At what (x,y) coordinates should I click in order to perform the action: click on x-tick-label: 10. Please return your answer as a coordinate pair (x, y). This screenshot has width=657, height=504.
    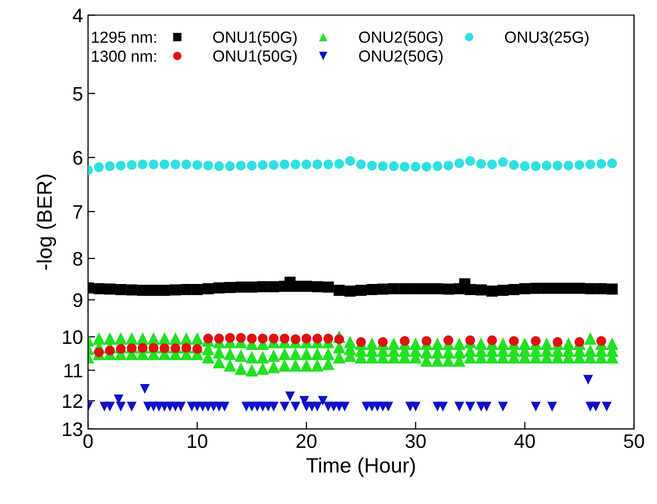
    Looking at the image, I should click on (198, 441).